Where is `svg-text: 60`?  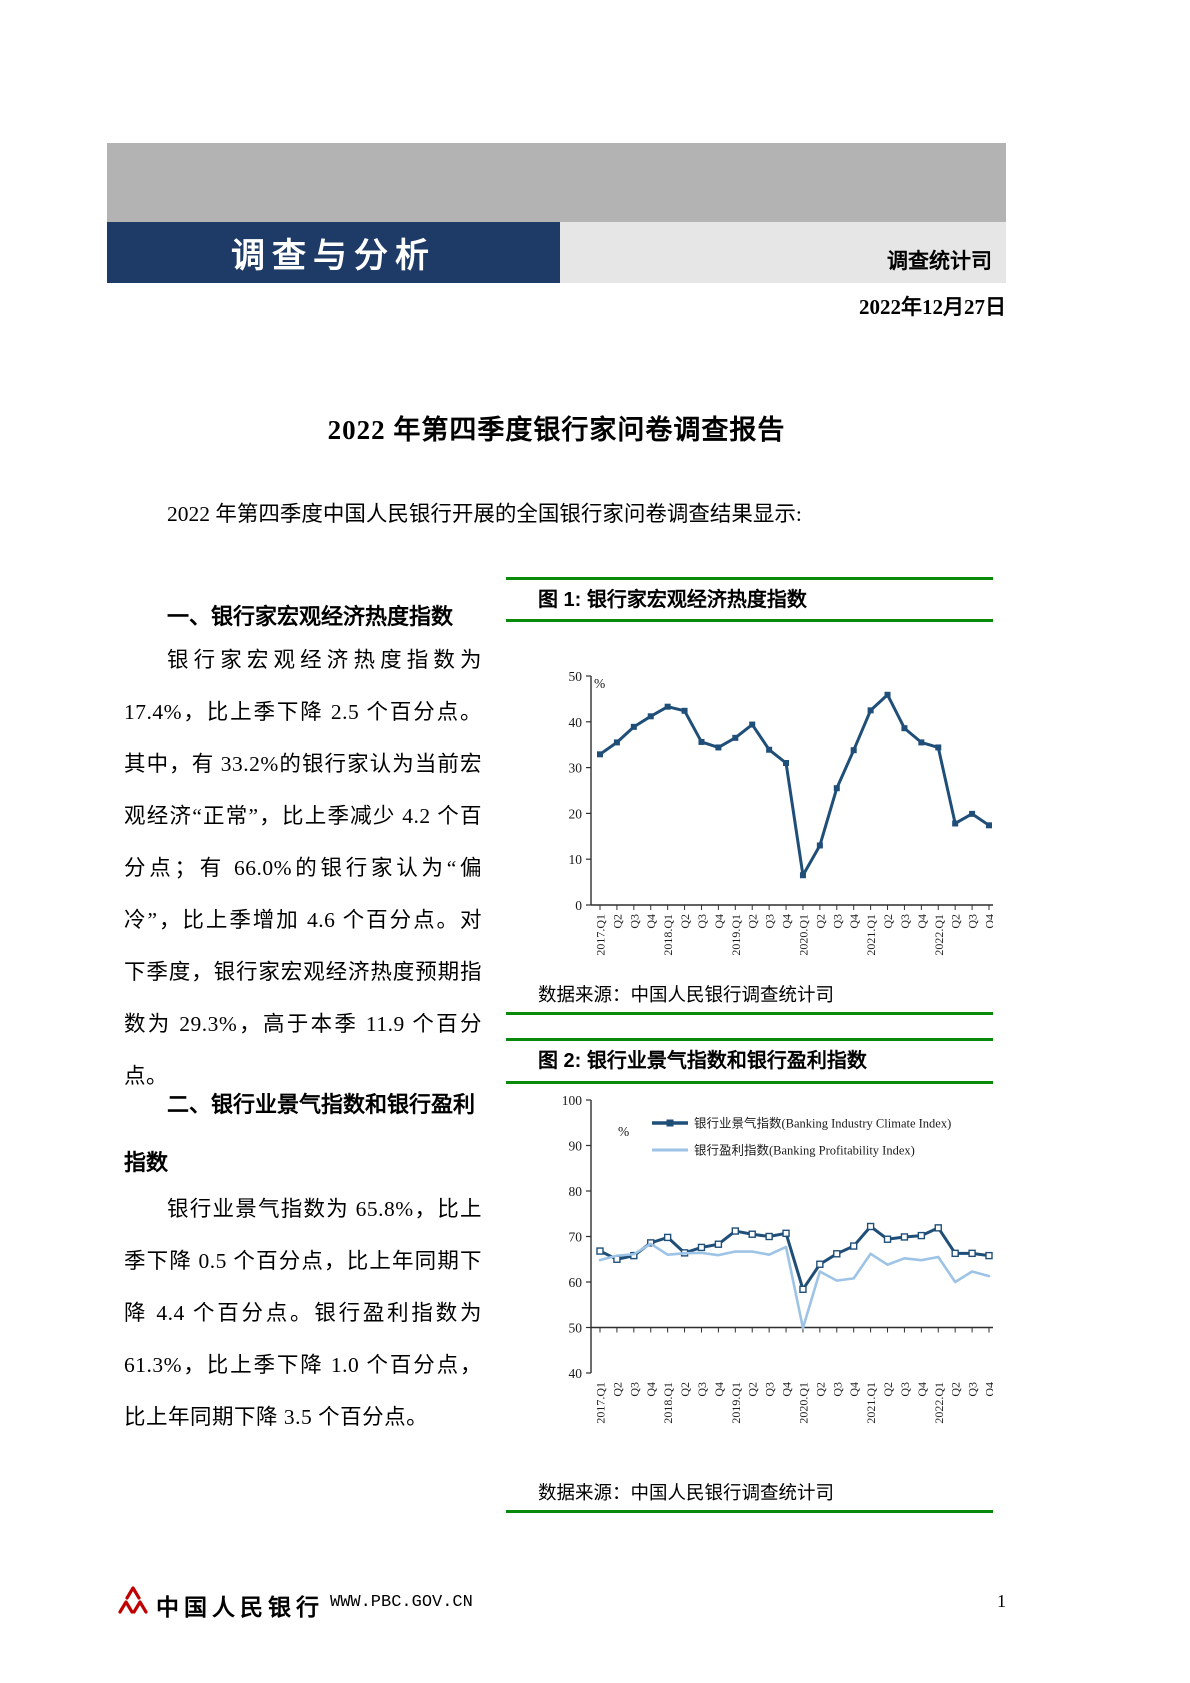 svg-text: 60 is located at coordinates (576, 1282).